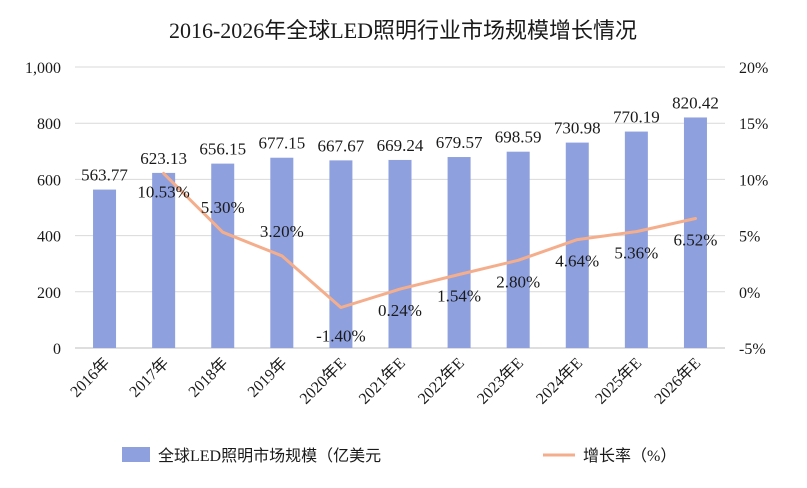 Image resolution: width=807 pixels, height=488 pixels. Describe the element at coordinates (518, 137) in the screenshot. I see `bar-value-label: 698.59` at that location.